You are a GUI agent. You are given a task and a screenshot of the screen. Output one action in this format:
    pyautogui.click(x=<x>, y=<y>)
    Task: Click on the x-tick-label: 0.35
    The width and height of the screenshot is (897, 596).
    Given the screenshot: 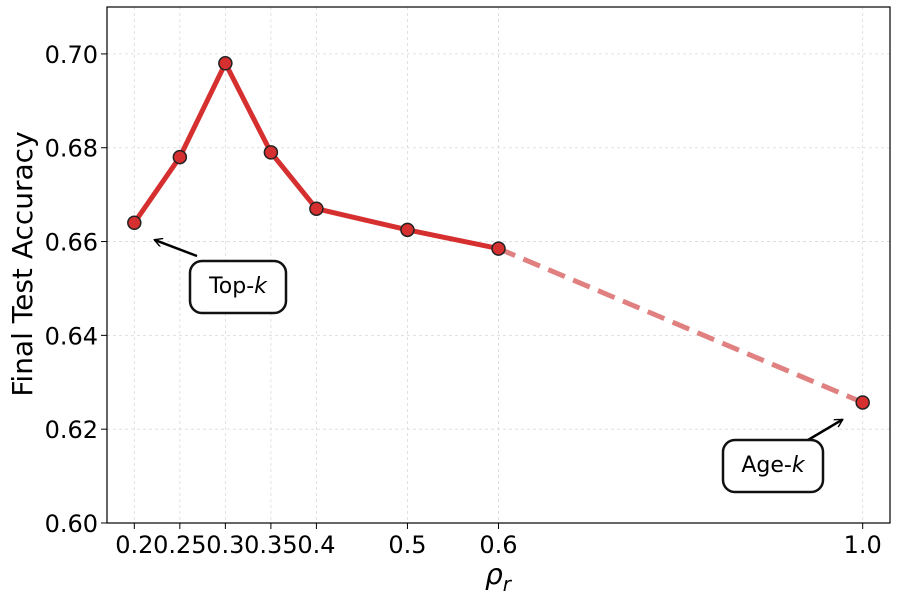 What is the action you would take?
    pyautogui.click(x=270, y=545)
    